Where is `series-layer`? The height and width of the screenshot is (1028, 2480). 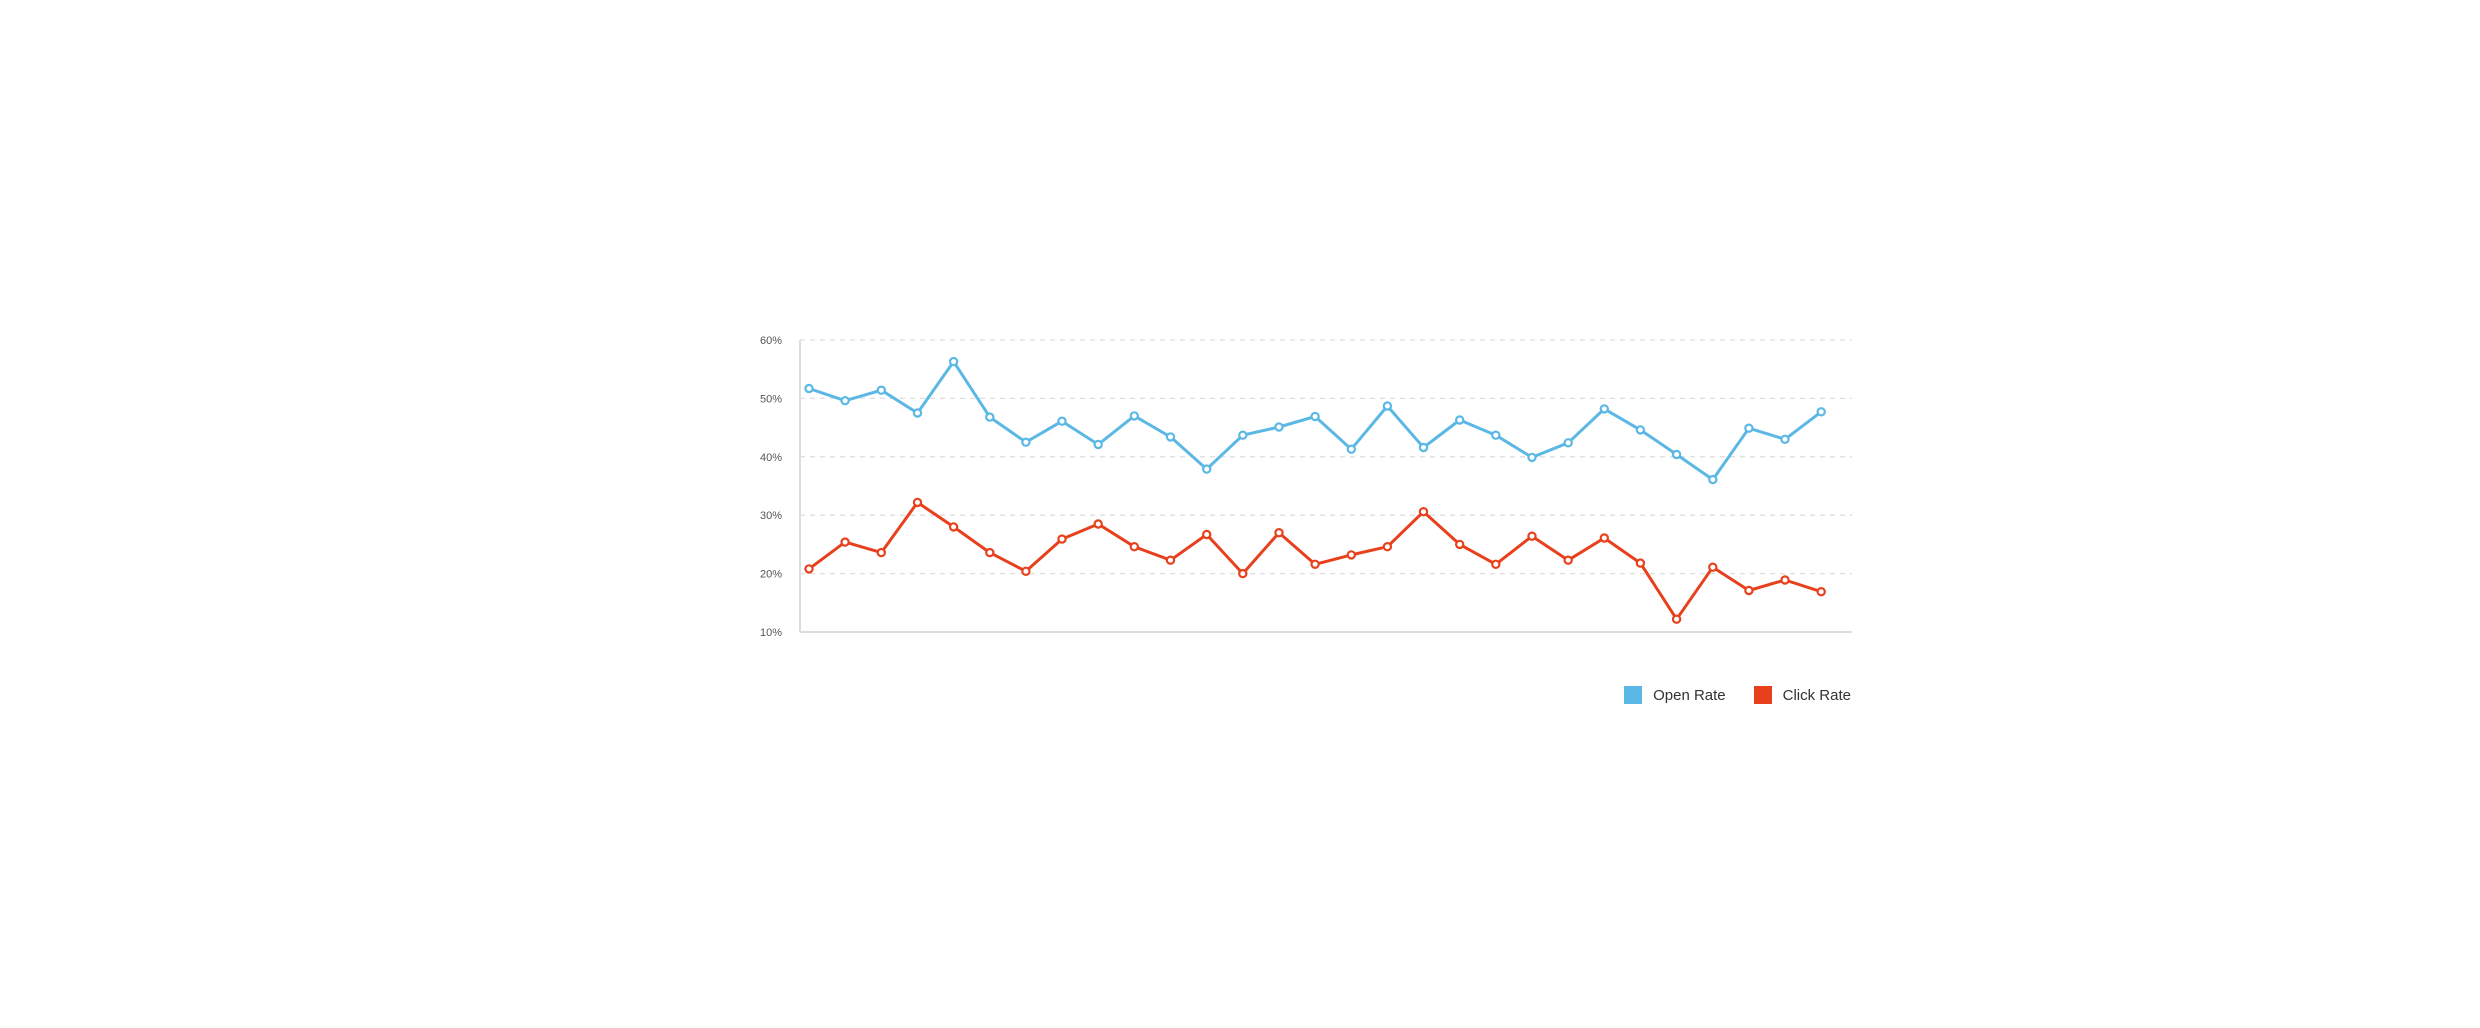
series-layer is located at coordinates (1315, 490).